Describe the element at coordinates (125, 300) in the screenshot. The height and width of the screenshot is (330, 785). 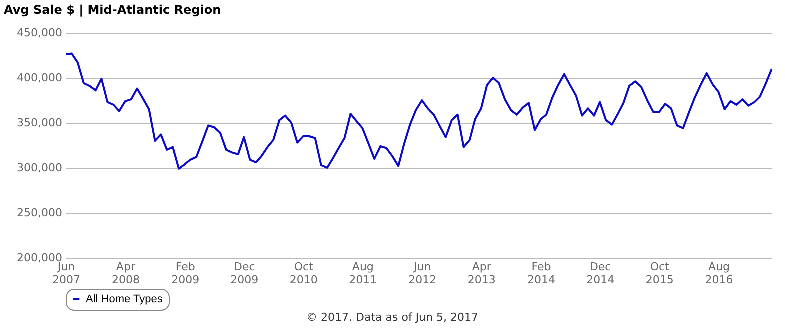
I see `legend-label: All Home Types` at that location.